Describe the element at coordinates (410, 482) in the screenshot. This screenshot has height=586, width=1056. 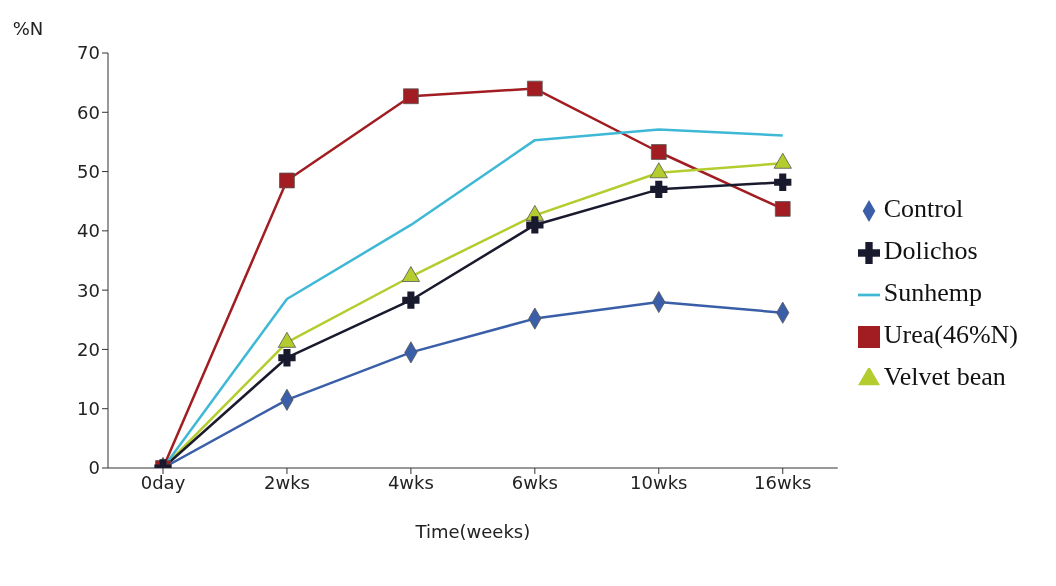
I see `x-tick-label: 4wks` at that location.